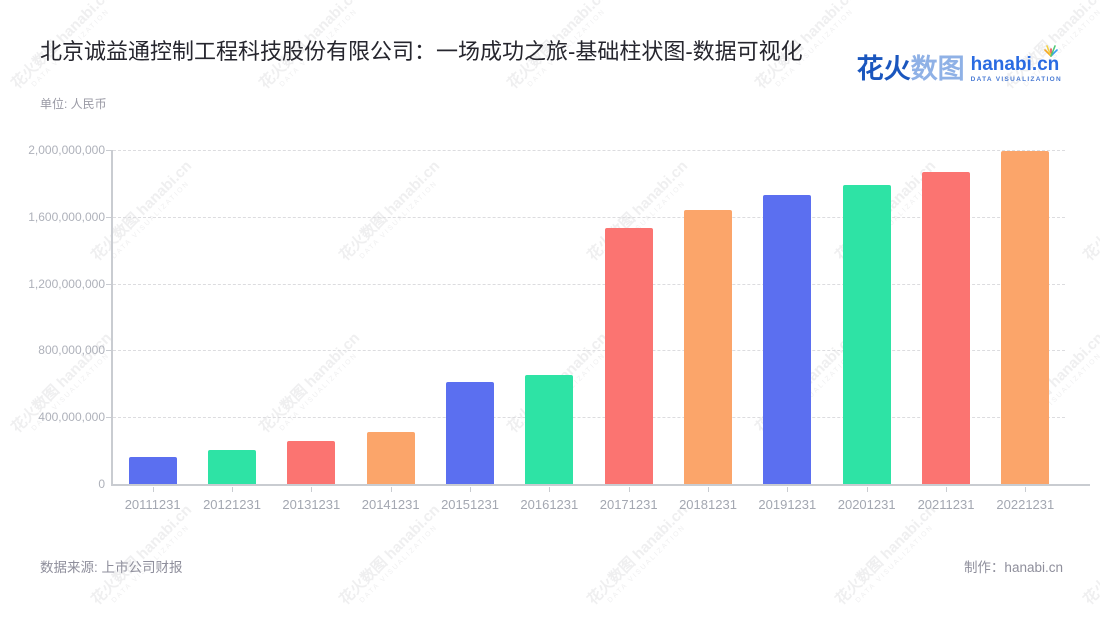  What do you see at coordinates (390, 504) in the screenshot?
I see `x-axis-label: 20141231` at bounding box center [390, 504].